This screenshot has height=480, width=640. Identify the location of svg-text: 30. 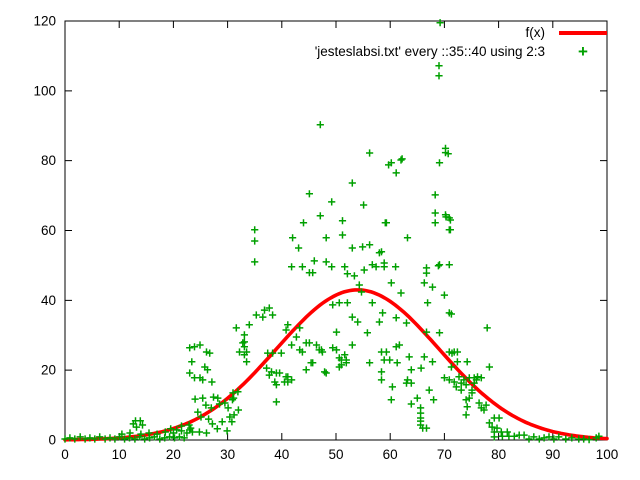
(227, 454).